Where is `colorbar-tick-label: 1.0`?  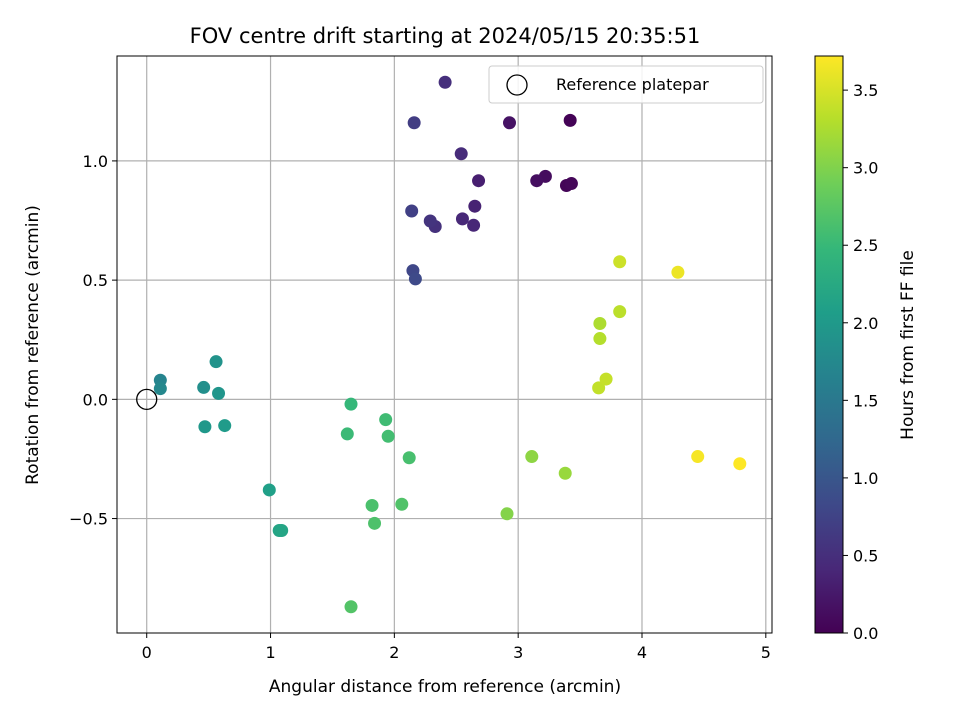
colorbar-tick-label: 1.0 is located at coordinates (865, 478).